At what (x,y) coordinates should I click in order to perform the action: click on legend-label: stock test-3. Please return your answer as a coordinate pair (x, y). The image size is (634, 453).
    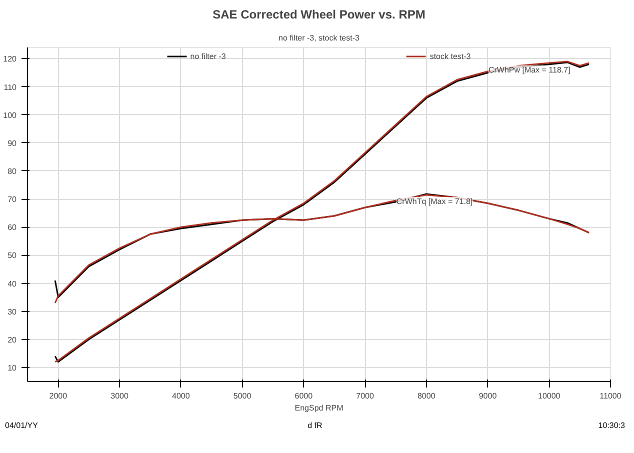
    Looking at the image, I should click on (450, 56).